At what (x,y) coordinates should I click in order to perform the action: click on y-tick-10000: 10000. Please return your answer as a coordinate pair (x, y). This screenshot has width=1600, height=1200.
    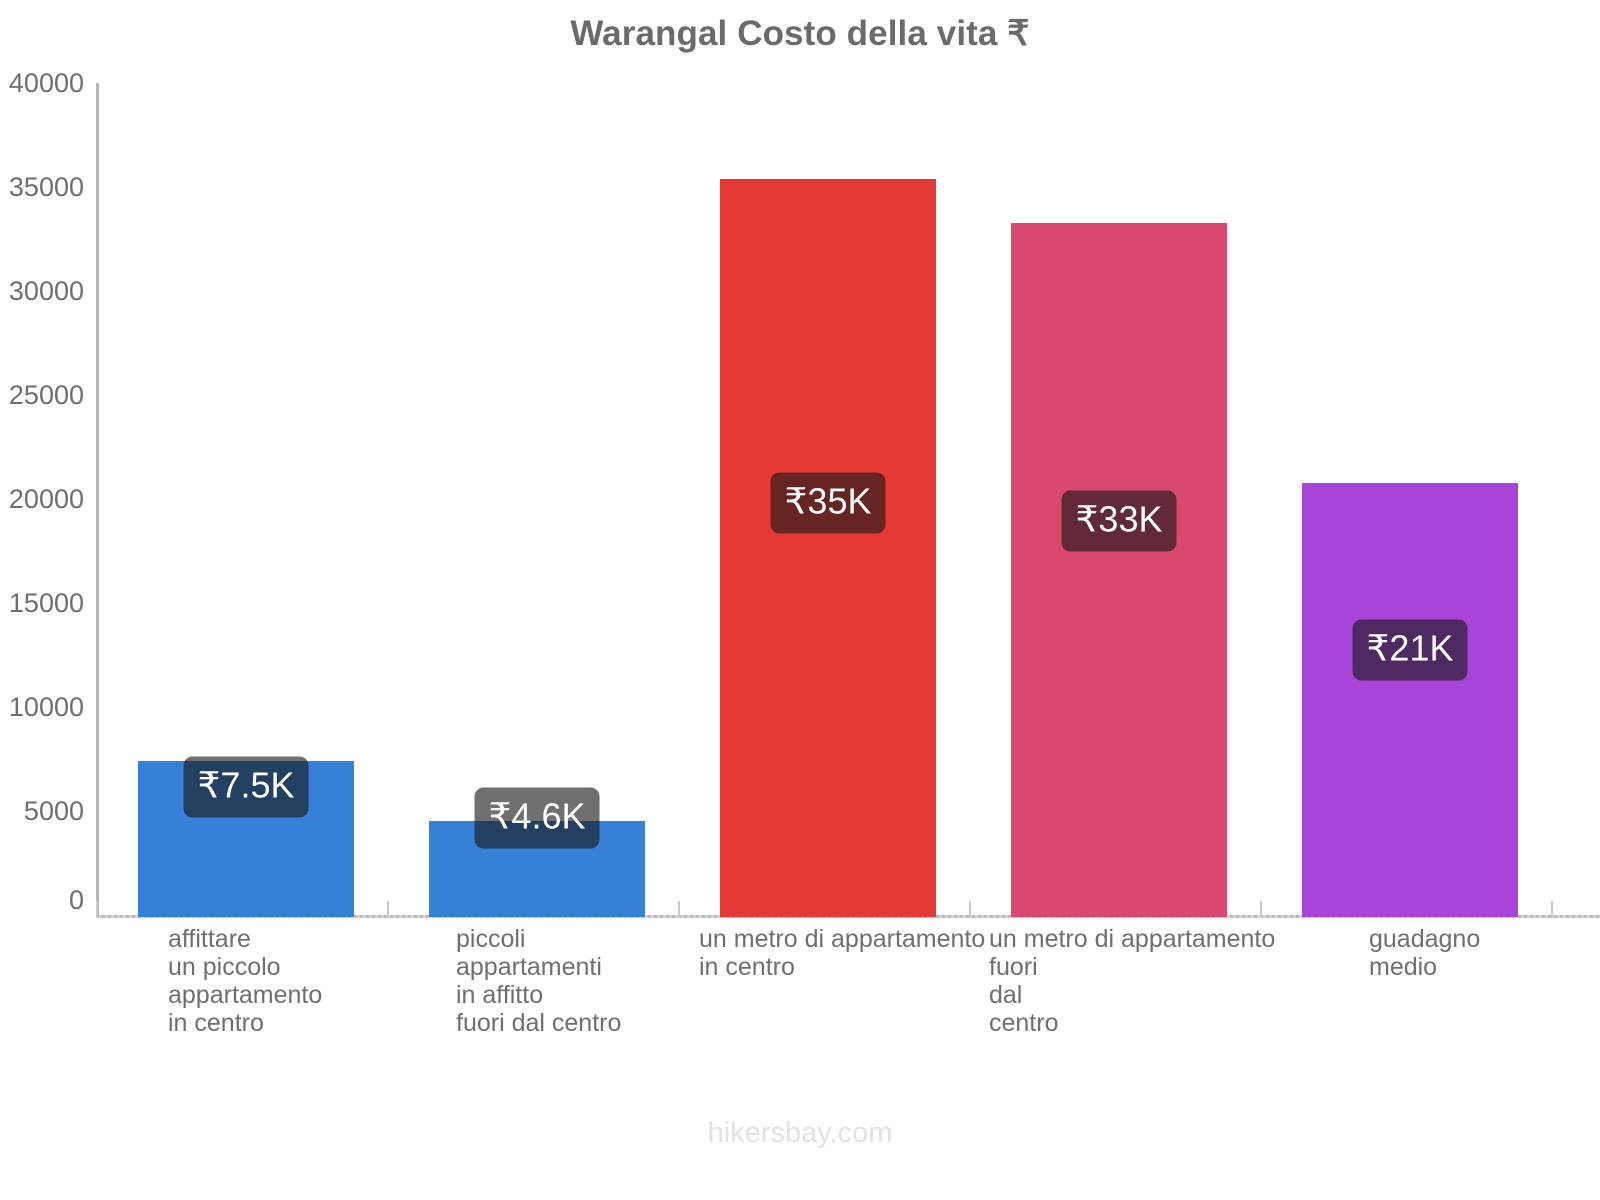
    Looking at the image, I should click on (46, 707).